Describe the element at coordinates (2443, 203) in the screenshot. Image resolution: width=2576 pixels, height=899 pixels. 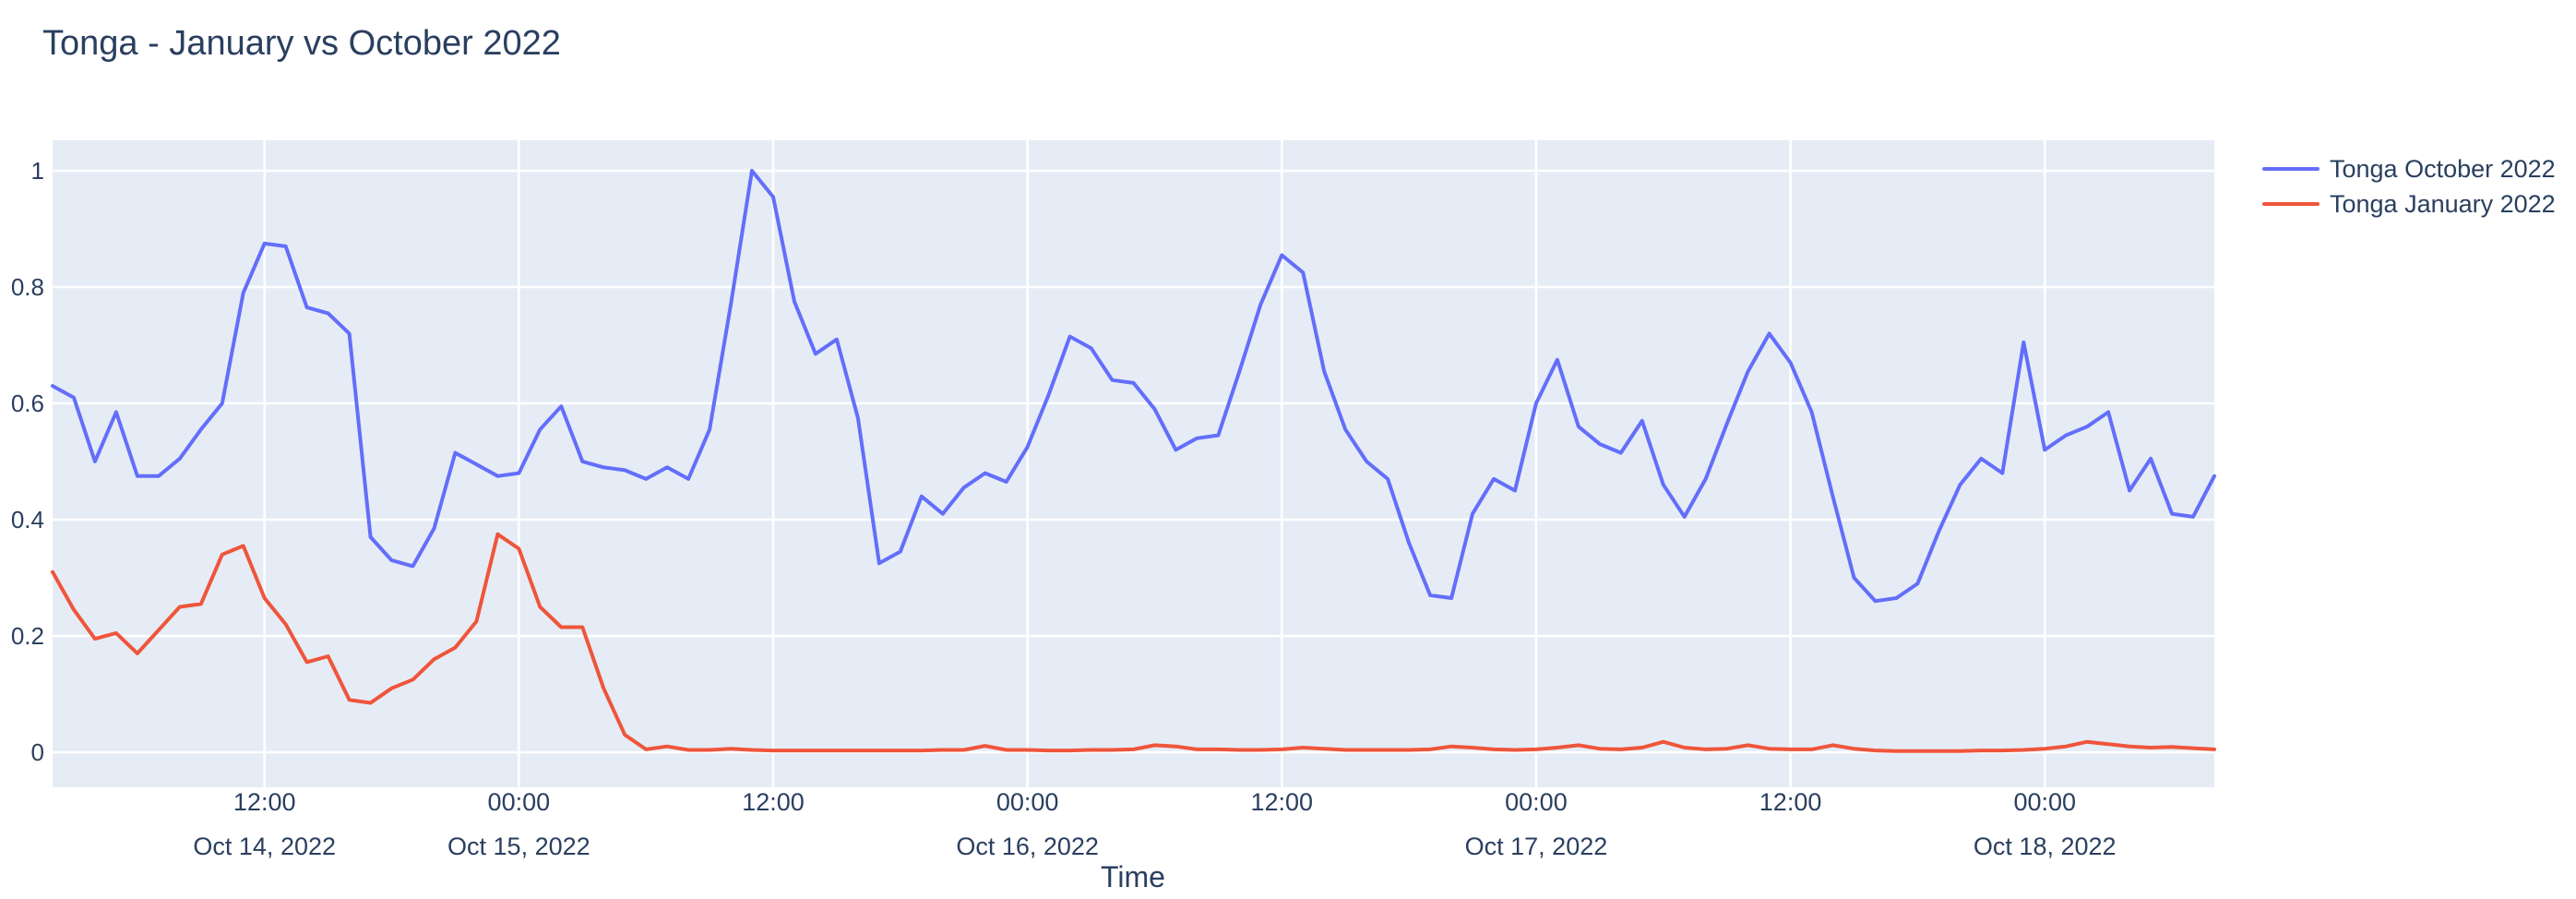
I see `legend-label: Tonga January 2022` at that location.